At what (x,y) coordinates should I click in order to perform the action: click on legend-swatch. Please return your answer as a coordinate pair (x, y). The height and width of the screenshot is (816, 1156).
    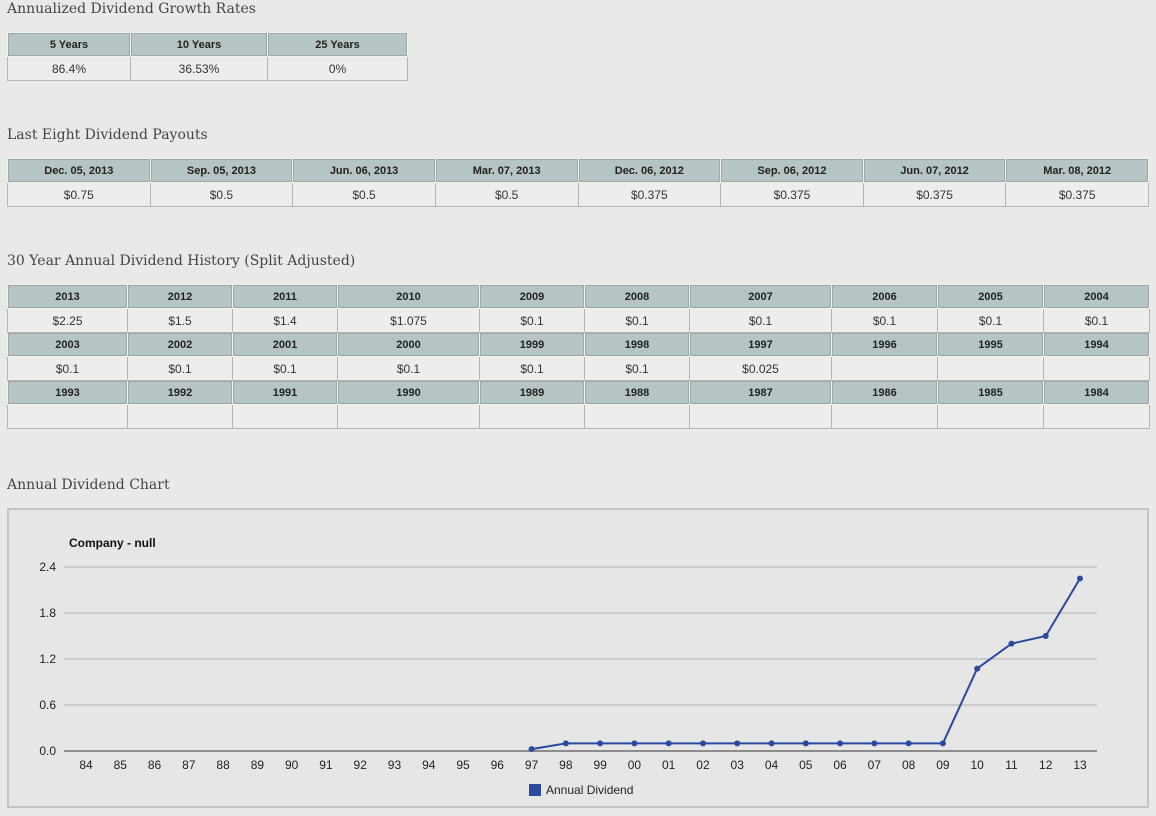
    Looking at the image, I should click on (535, 790).